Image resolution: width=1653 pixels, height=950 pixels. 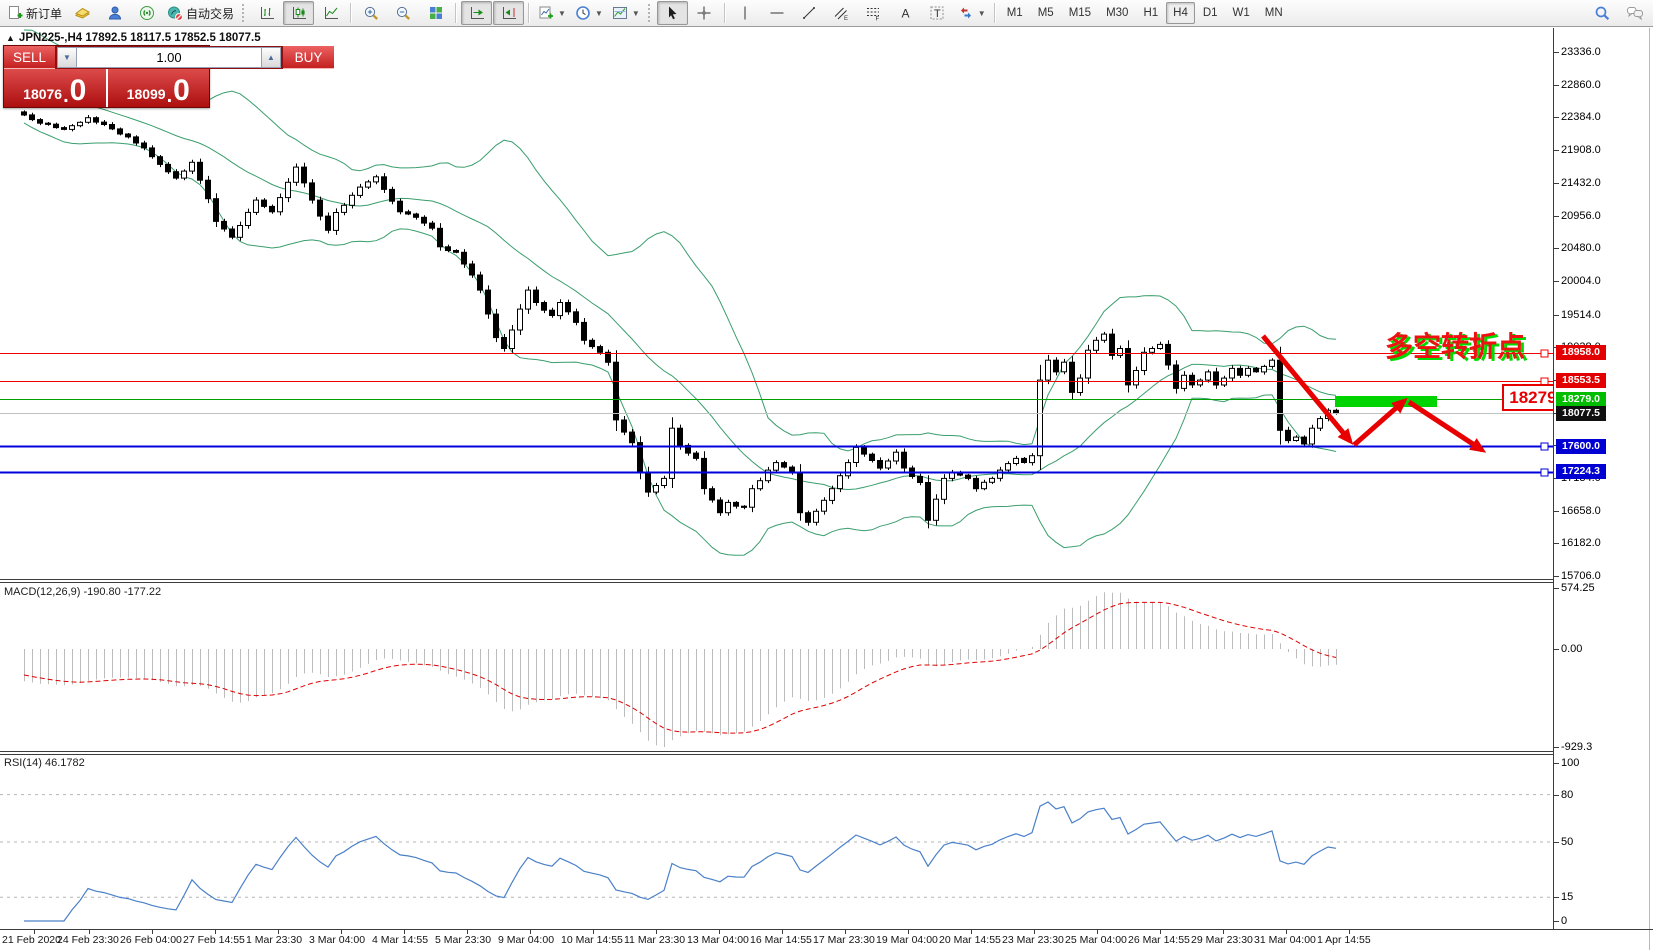 What do you see at coordinates (1117, 13) in the screenshot?
I see `timeframe-m30: M30` at bounding box center [1117, 13].